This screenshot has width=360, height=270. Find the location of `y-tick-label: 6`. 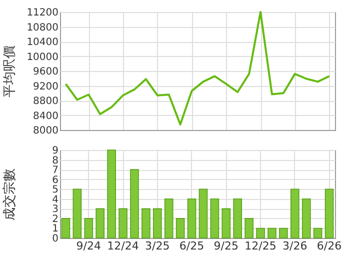

y-tick-label: 6 is located at coordinates (55, 180).